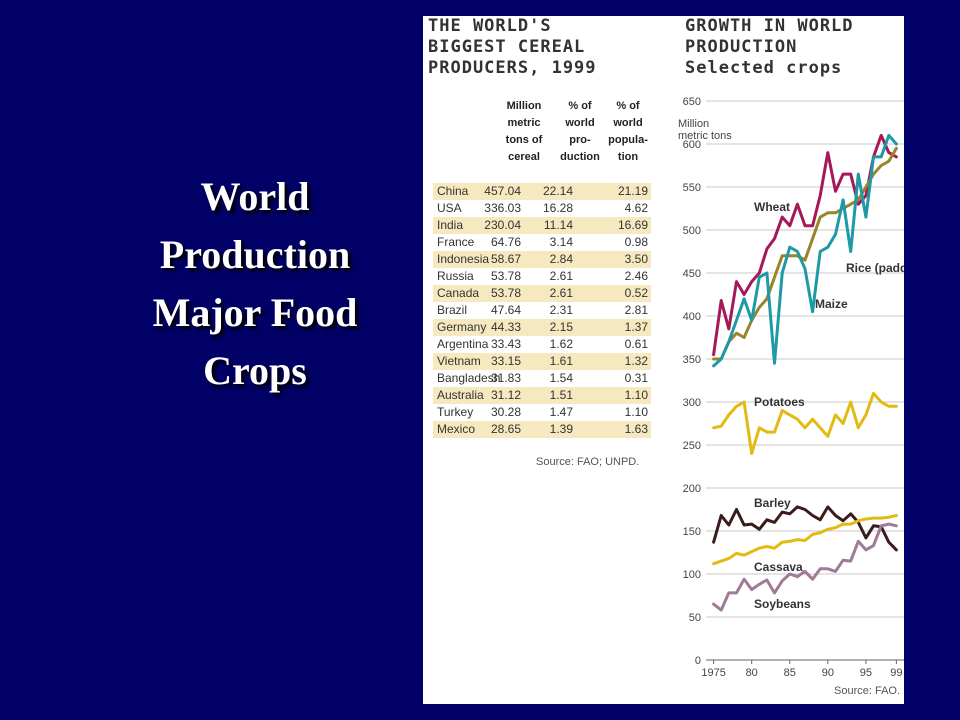  Describe the element at coordinates (692, 102) in the screenshot. I see `y-tick-label: 650` at that location.